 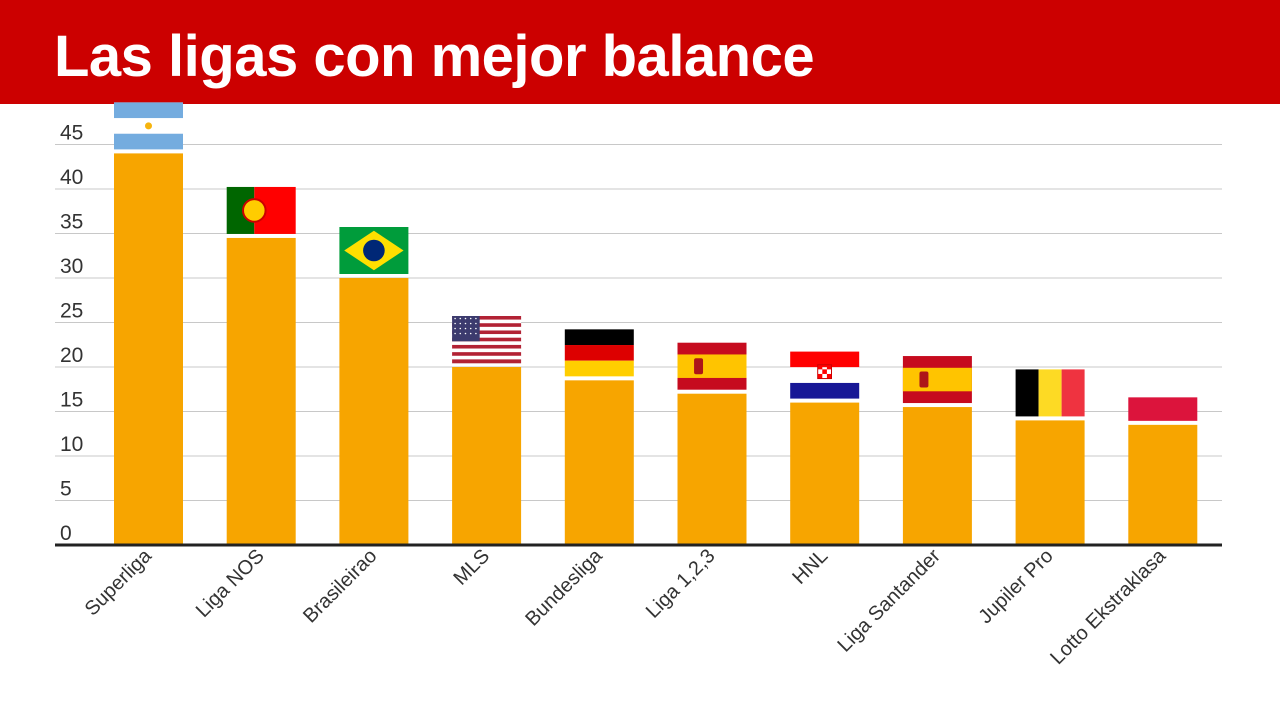 I want to click on x-tick-label: HNL, so click(x=810, y=567).